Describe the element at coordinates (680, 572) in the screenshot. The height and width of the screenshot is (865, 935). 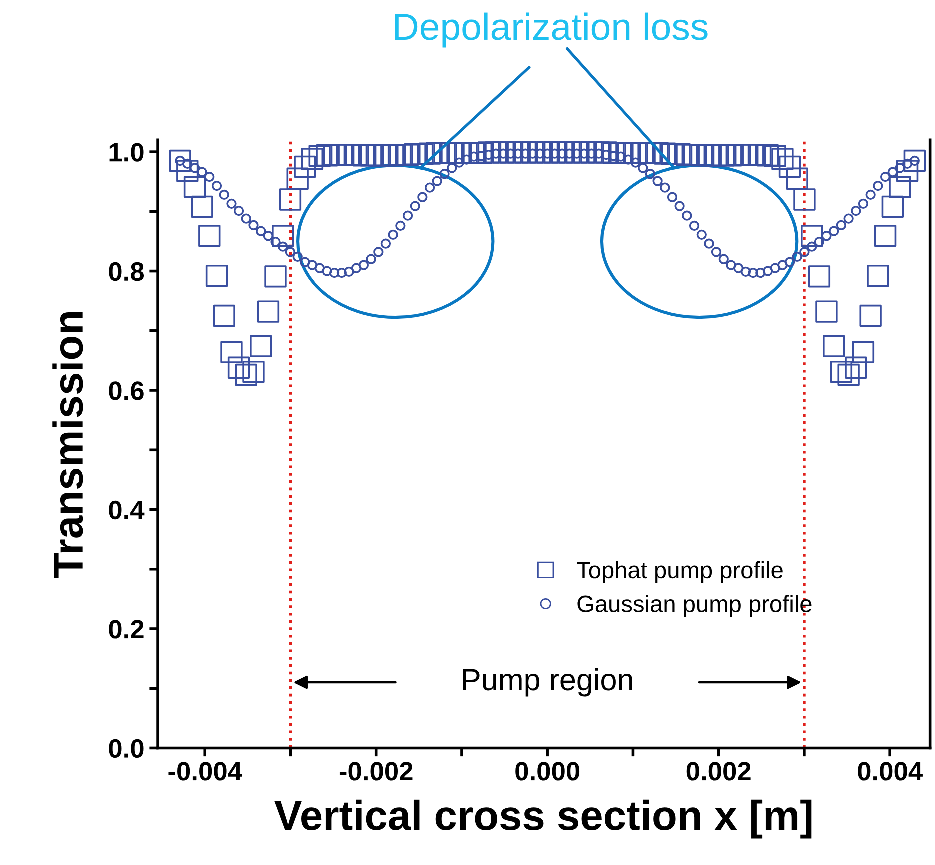
I see `legend-label: Tophat pump profile` at that location.